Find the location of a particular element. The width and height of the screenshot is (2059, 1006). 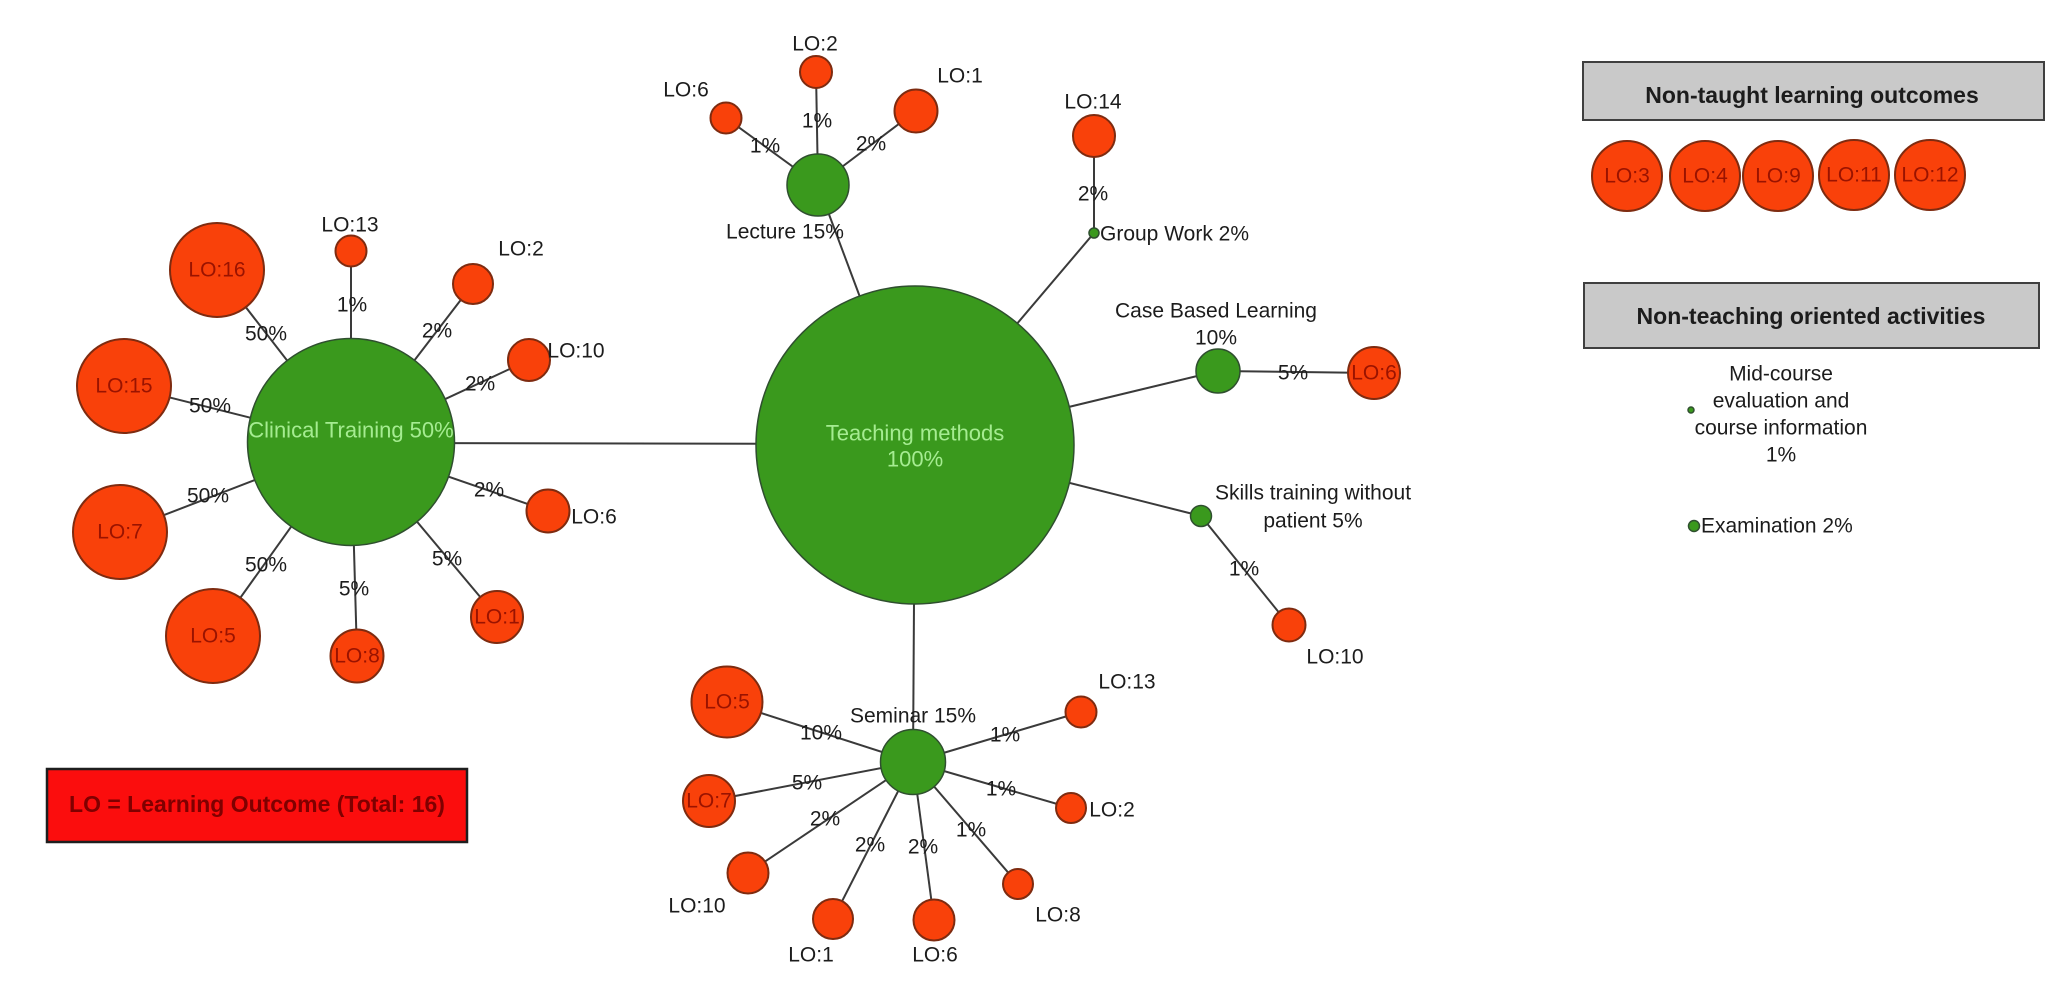

svg-text: patient 5% is located at coordinates (1312, 521).